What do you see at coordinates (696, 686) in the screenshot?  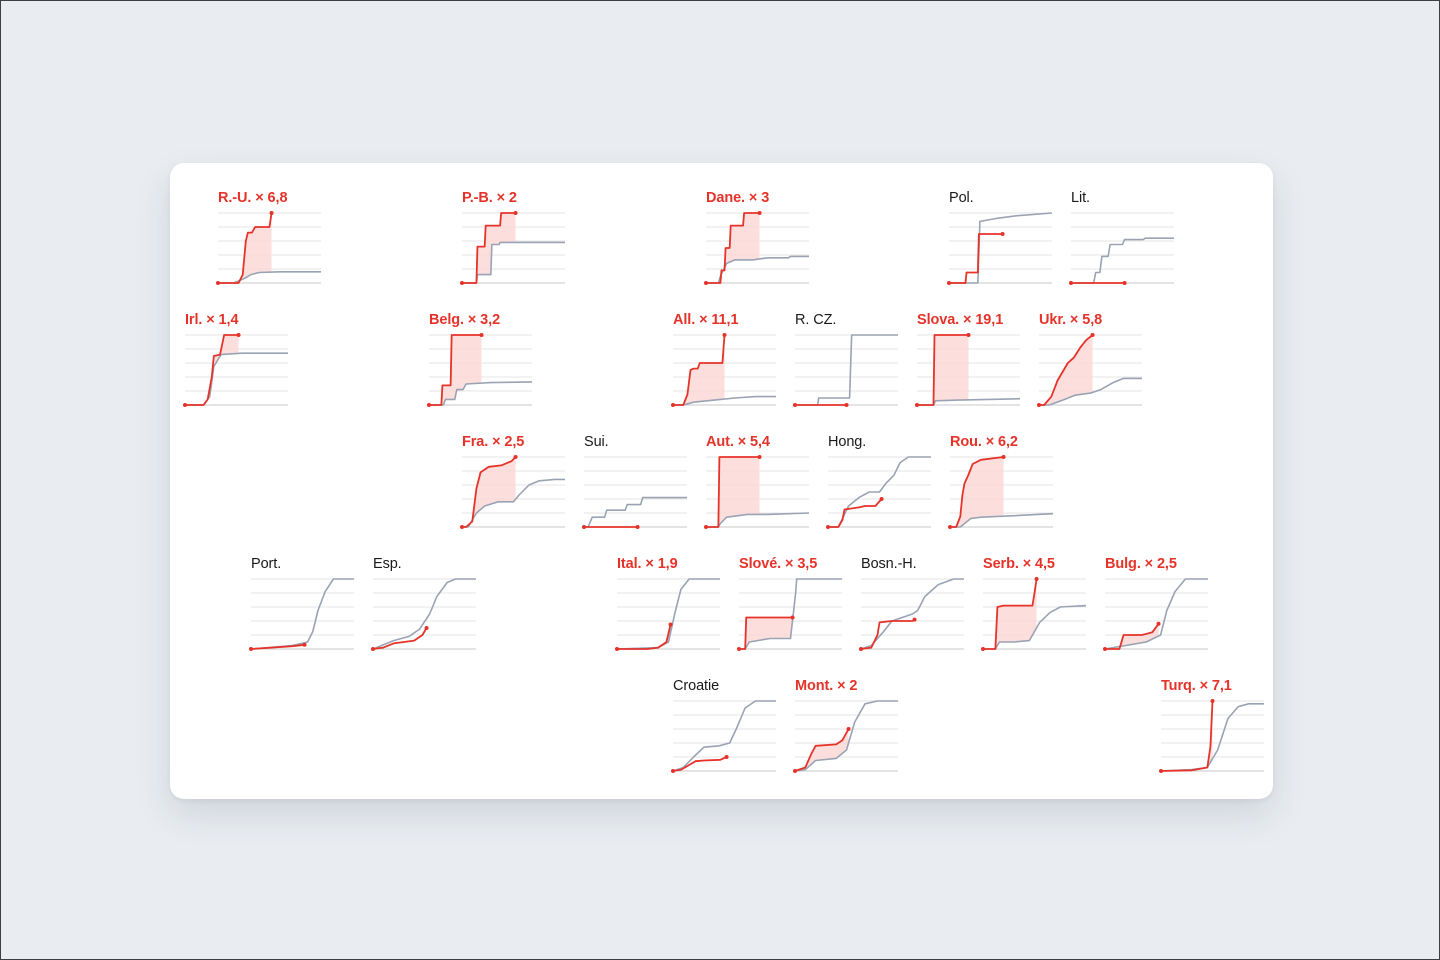 I see `panel-label-croatie: Croatie` at bounding box center [696, 686].